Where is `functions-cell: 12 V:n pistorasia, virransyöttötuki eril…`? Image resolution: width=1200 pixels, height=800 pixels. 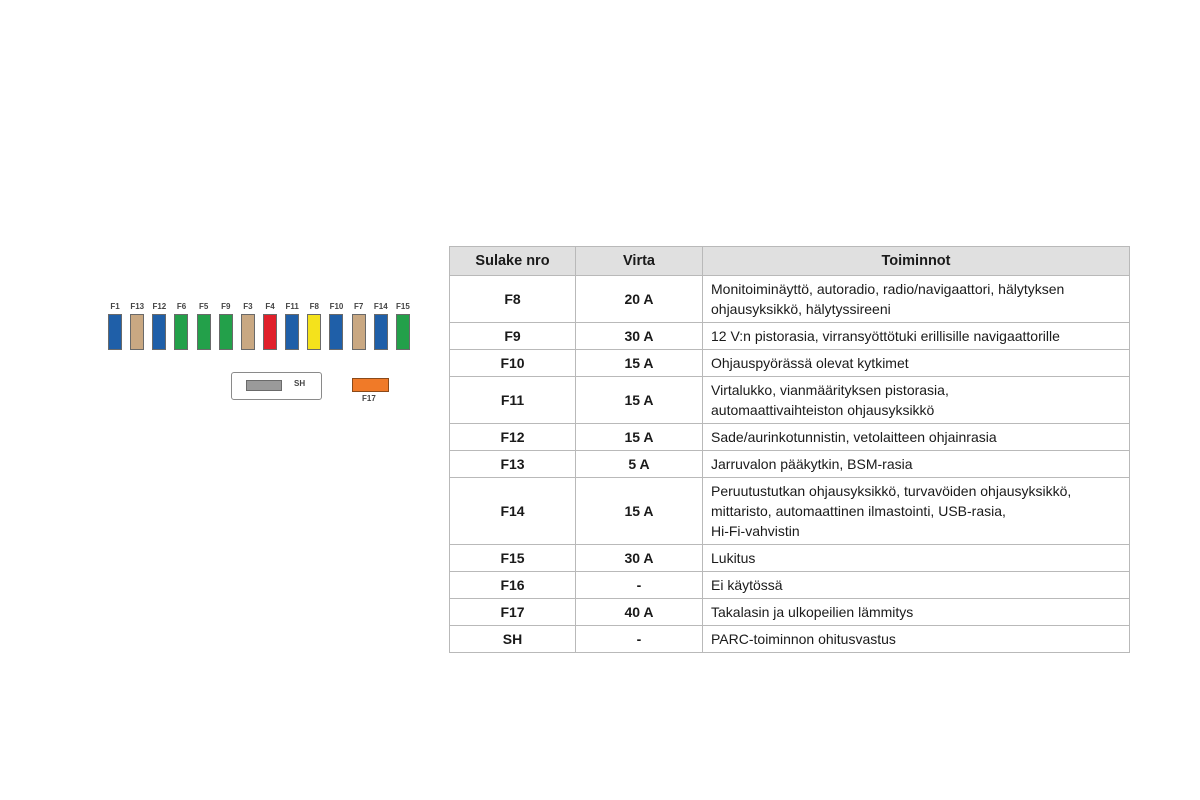
functions-cell: 12 V:n pistorasia, virransyöttötuki eril… is located at coordinates (916, 336).